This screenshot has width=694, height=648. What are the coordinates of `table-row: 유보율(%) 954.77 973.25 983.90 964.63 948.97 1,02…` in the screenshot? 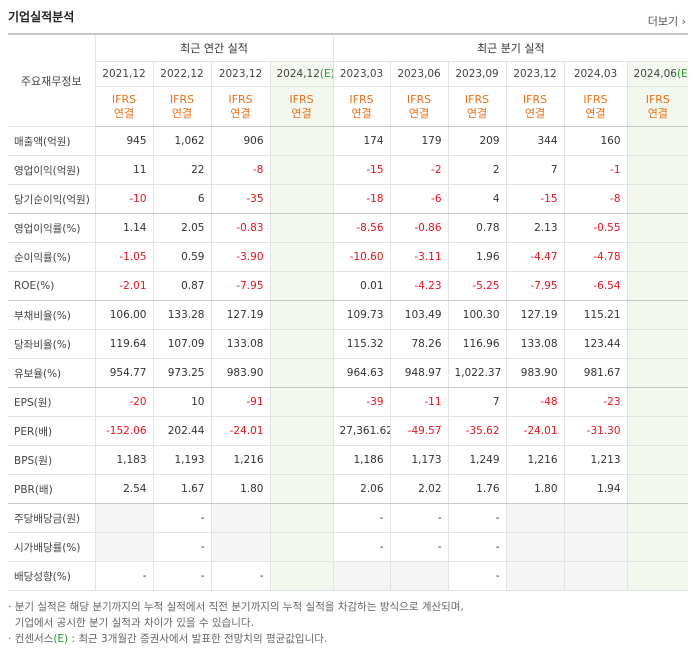 It's located at (348, 373).